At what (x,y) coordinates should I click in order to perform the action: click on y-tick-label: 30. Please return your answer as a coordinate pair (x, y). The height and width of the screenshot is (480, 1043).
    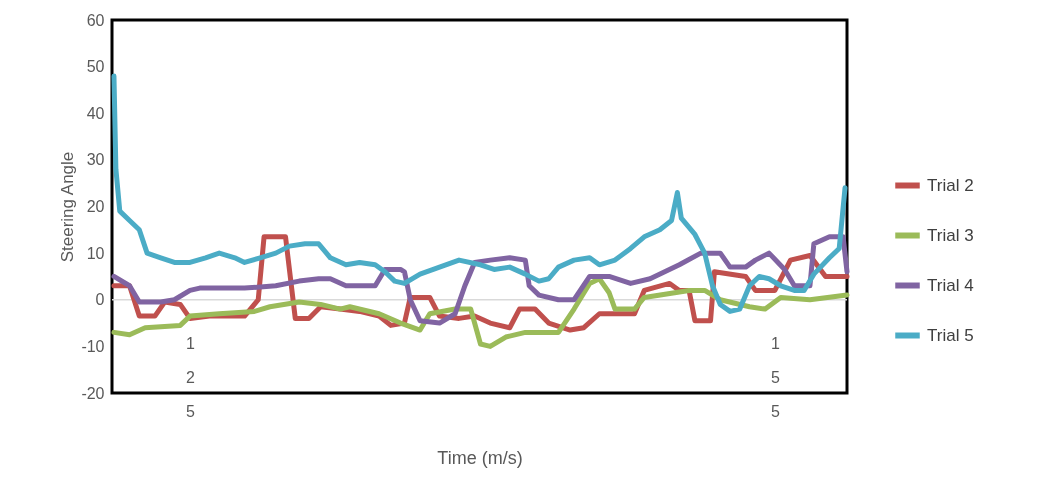
    Looking at the image, I should click on (95, 160).